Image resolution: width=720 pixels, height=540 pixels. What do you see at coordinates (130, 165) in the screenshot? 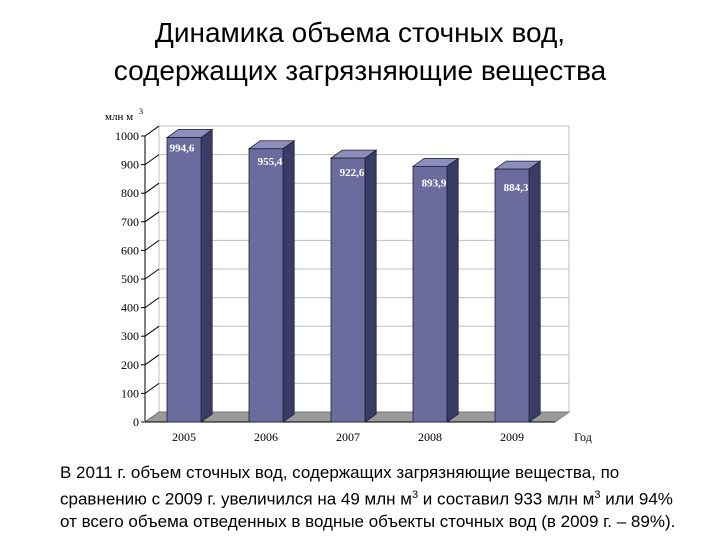
I see `y-tick-label: 900` at bounding box center [130, 165].